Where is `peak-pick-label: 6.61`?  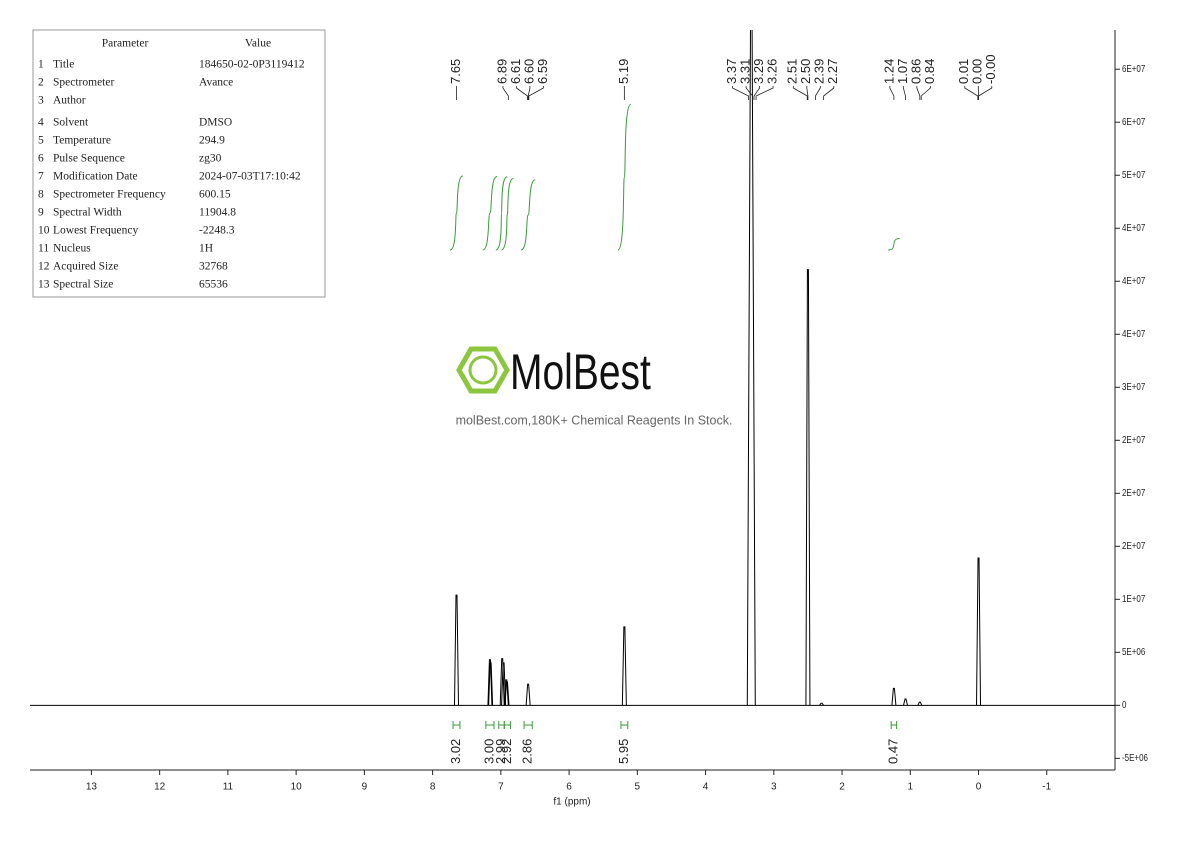 peak-pick-label: 6.61 is located at coordinates (515, 71).